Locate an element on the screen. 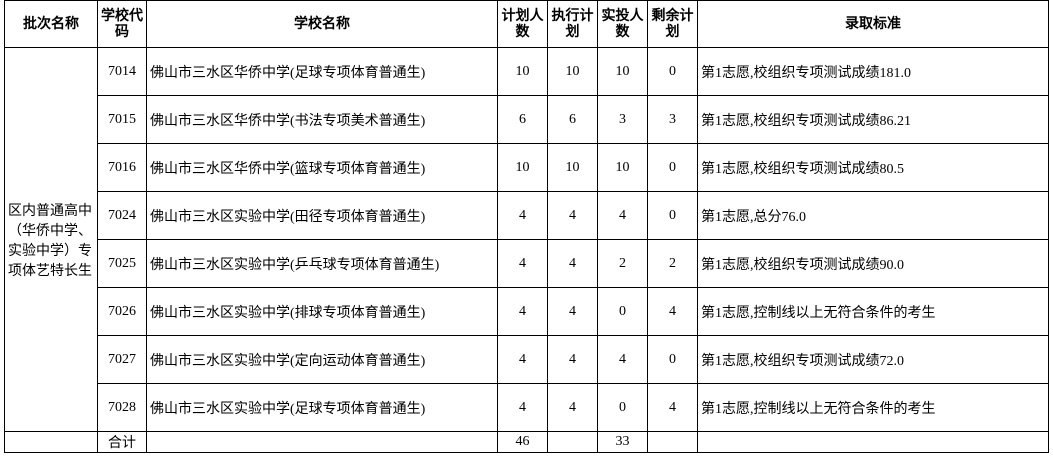 This screenshot has height=459, width=1053. criteria-cell: 第1志愿,校组织专项测试成绩72.0 is located at coordinates (873, 359).